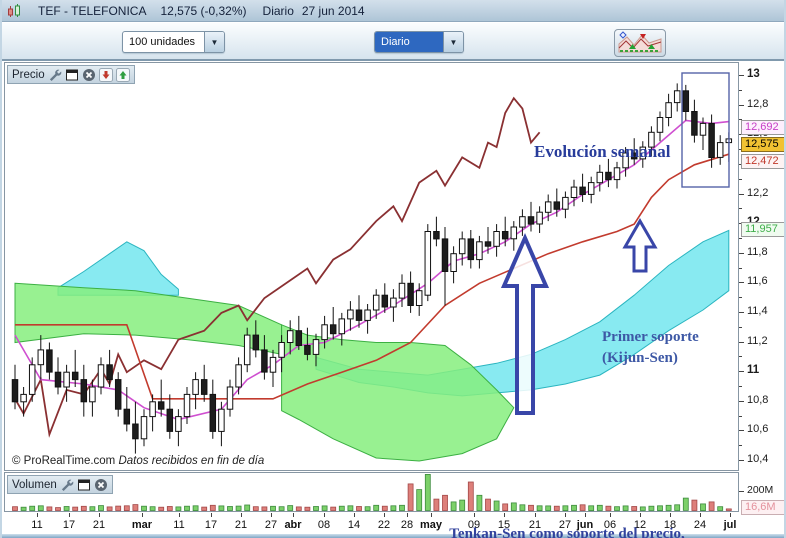 Image resolution: width=786 pixels, height=538 pixels. I want to click on time-axis-label: 06, so click(610, 525).